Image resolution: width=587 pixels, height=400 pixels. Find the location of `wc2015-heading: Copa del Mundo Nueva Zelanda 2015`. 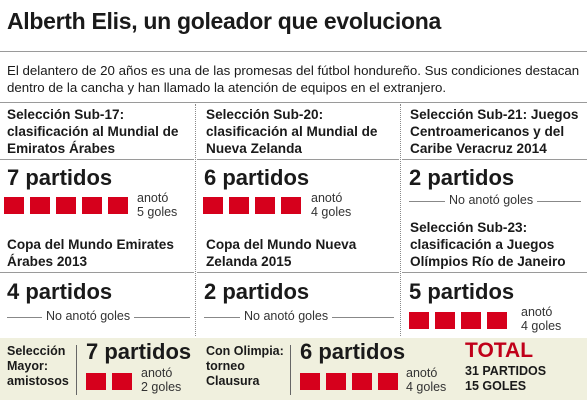

wc2015-heading: Copa del Mundo Nueva Zelanda 2015 is located at coordinates (281, 253).